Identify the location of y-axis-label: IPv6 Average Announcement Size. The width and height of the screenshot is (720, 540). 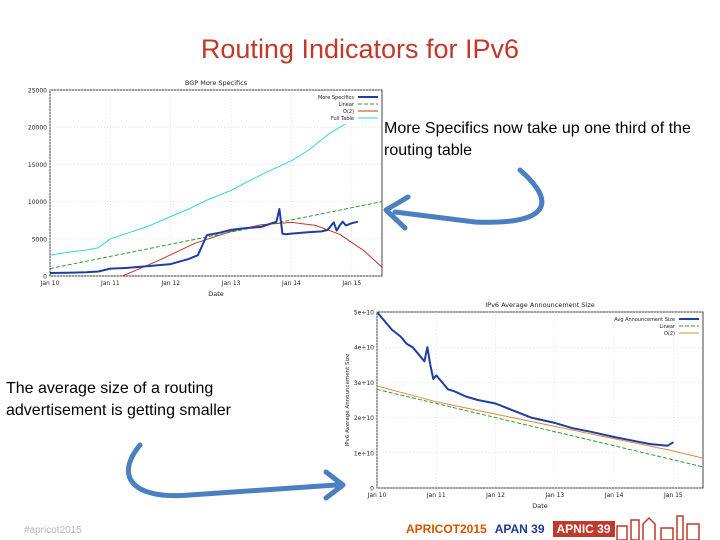
(348, 399).